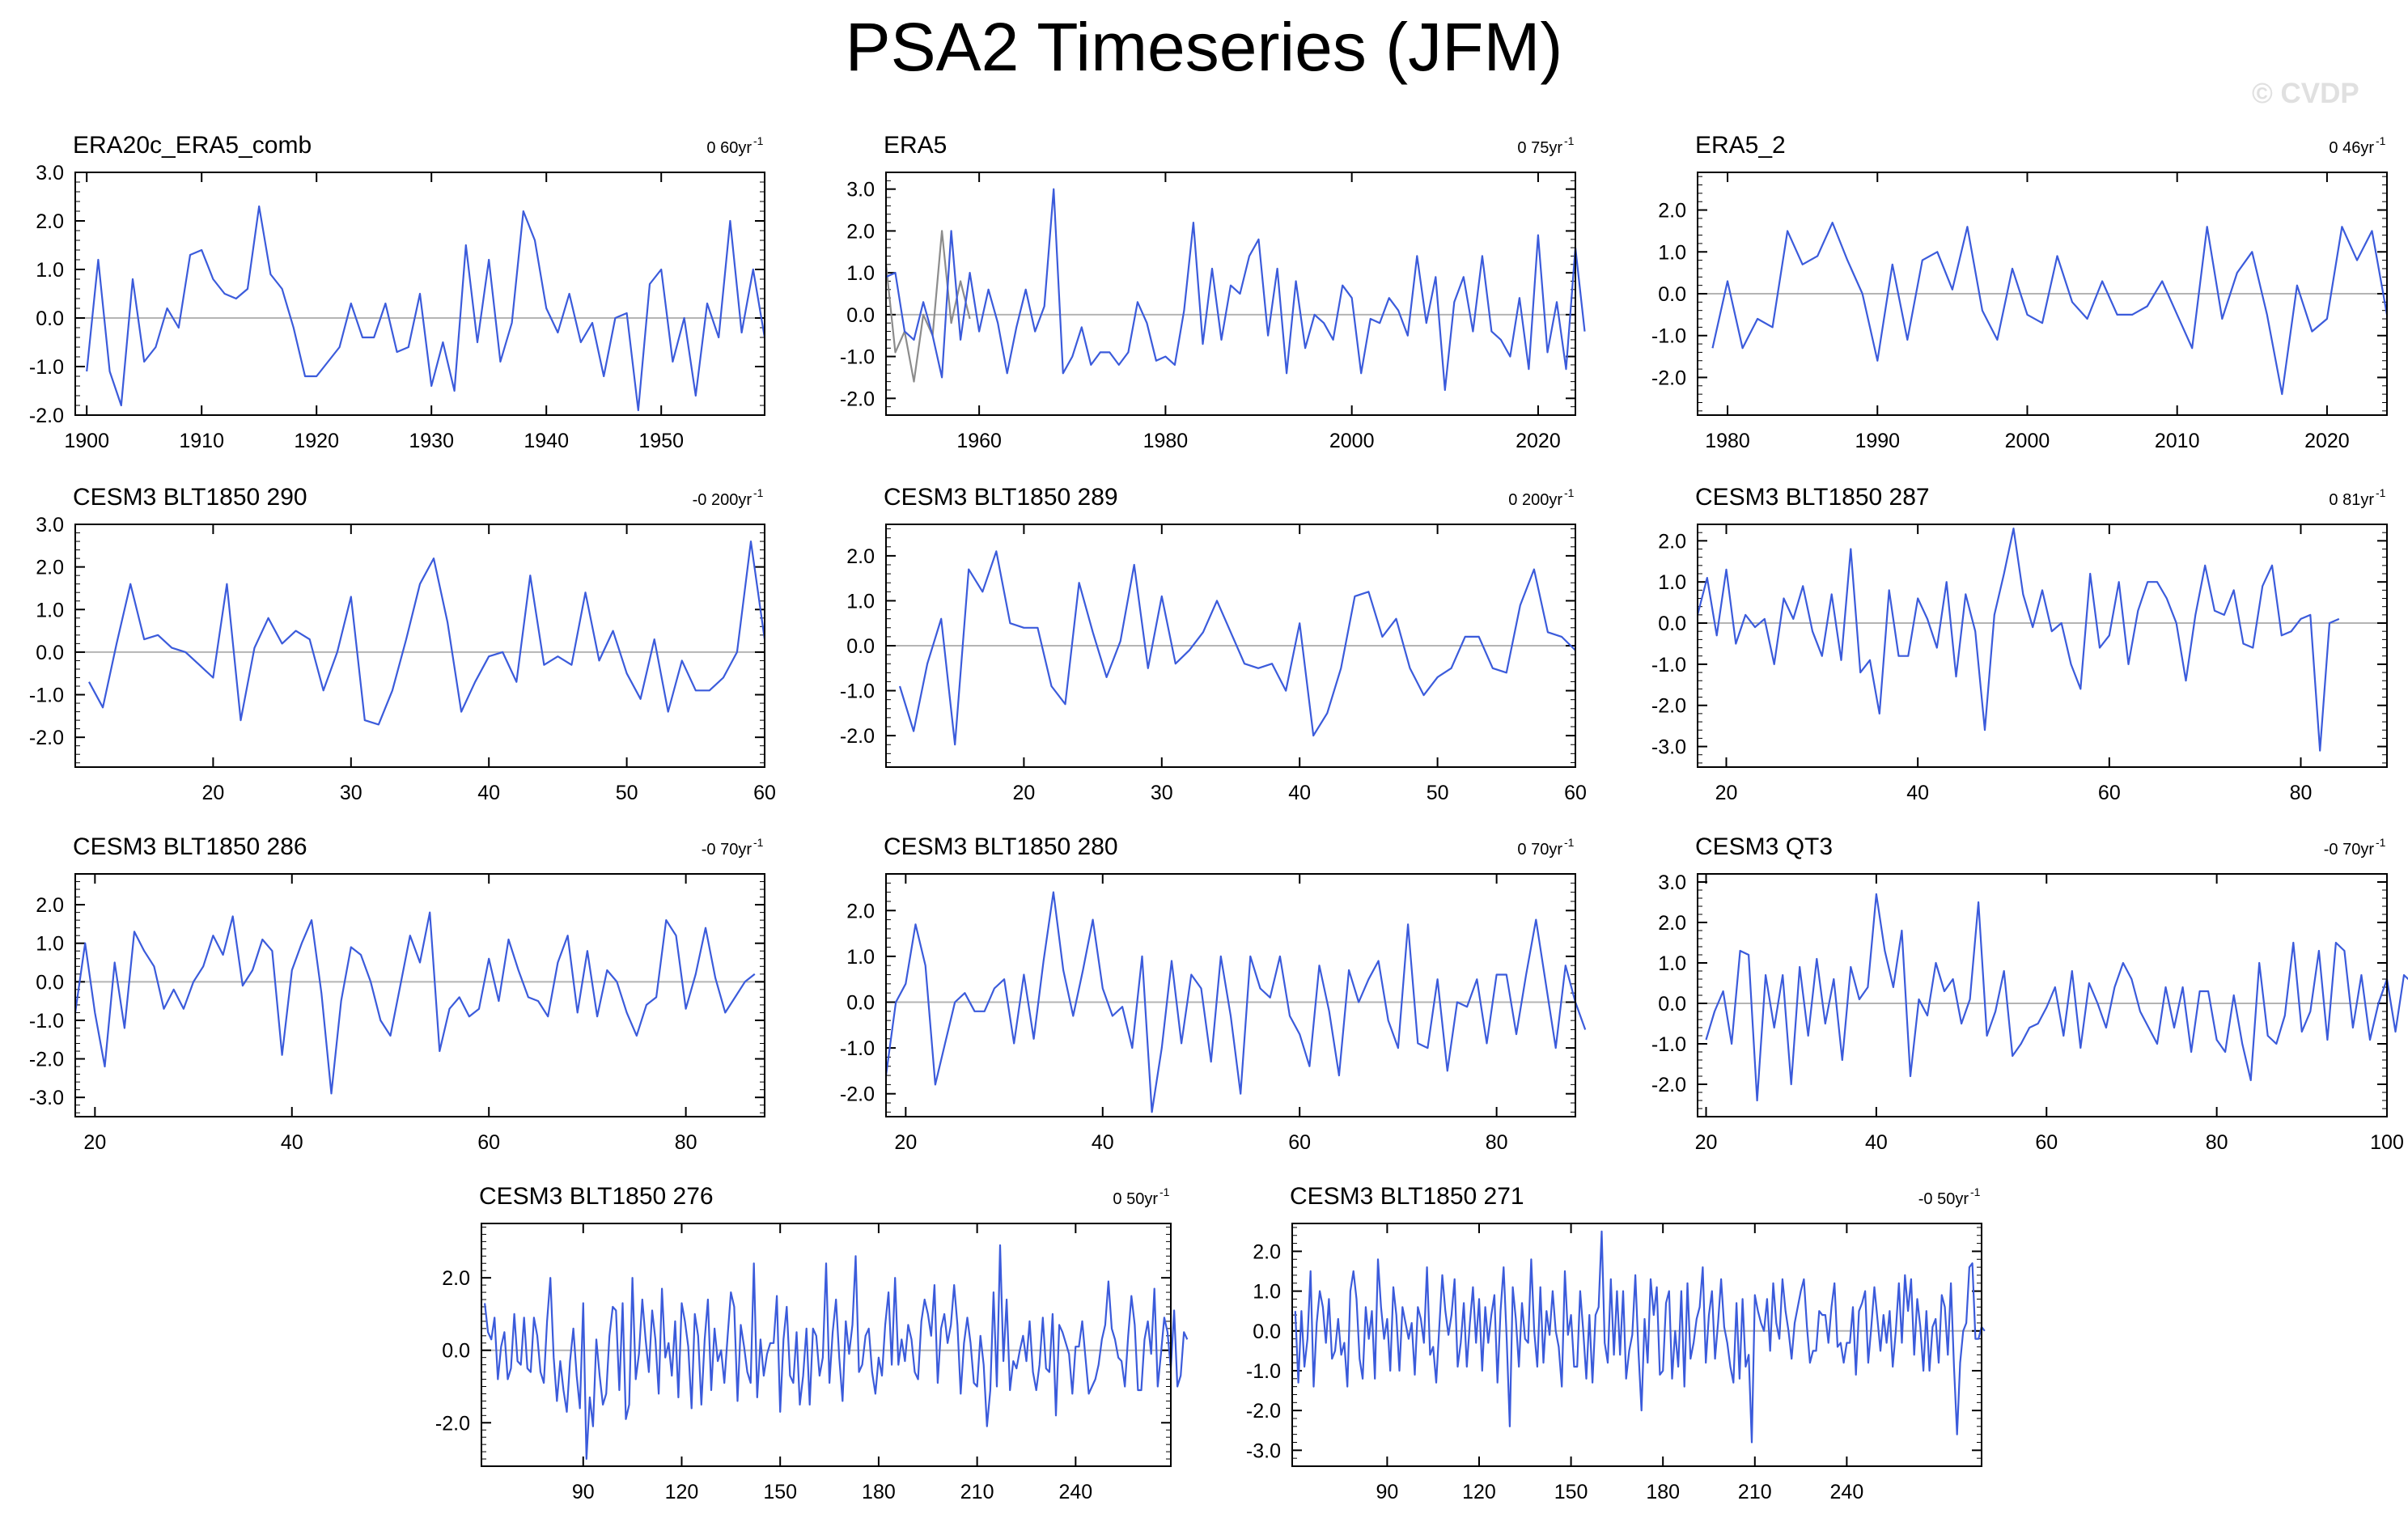 Image resolution: width=2408 pixels, height=1535 pixels. I want to click on x-tick-label: 80, so click(686, 1143).